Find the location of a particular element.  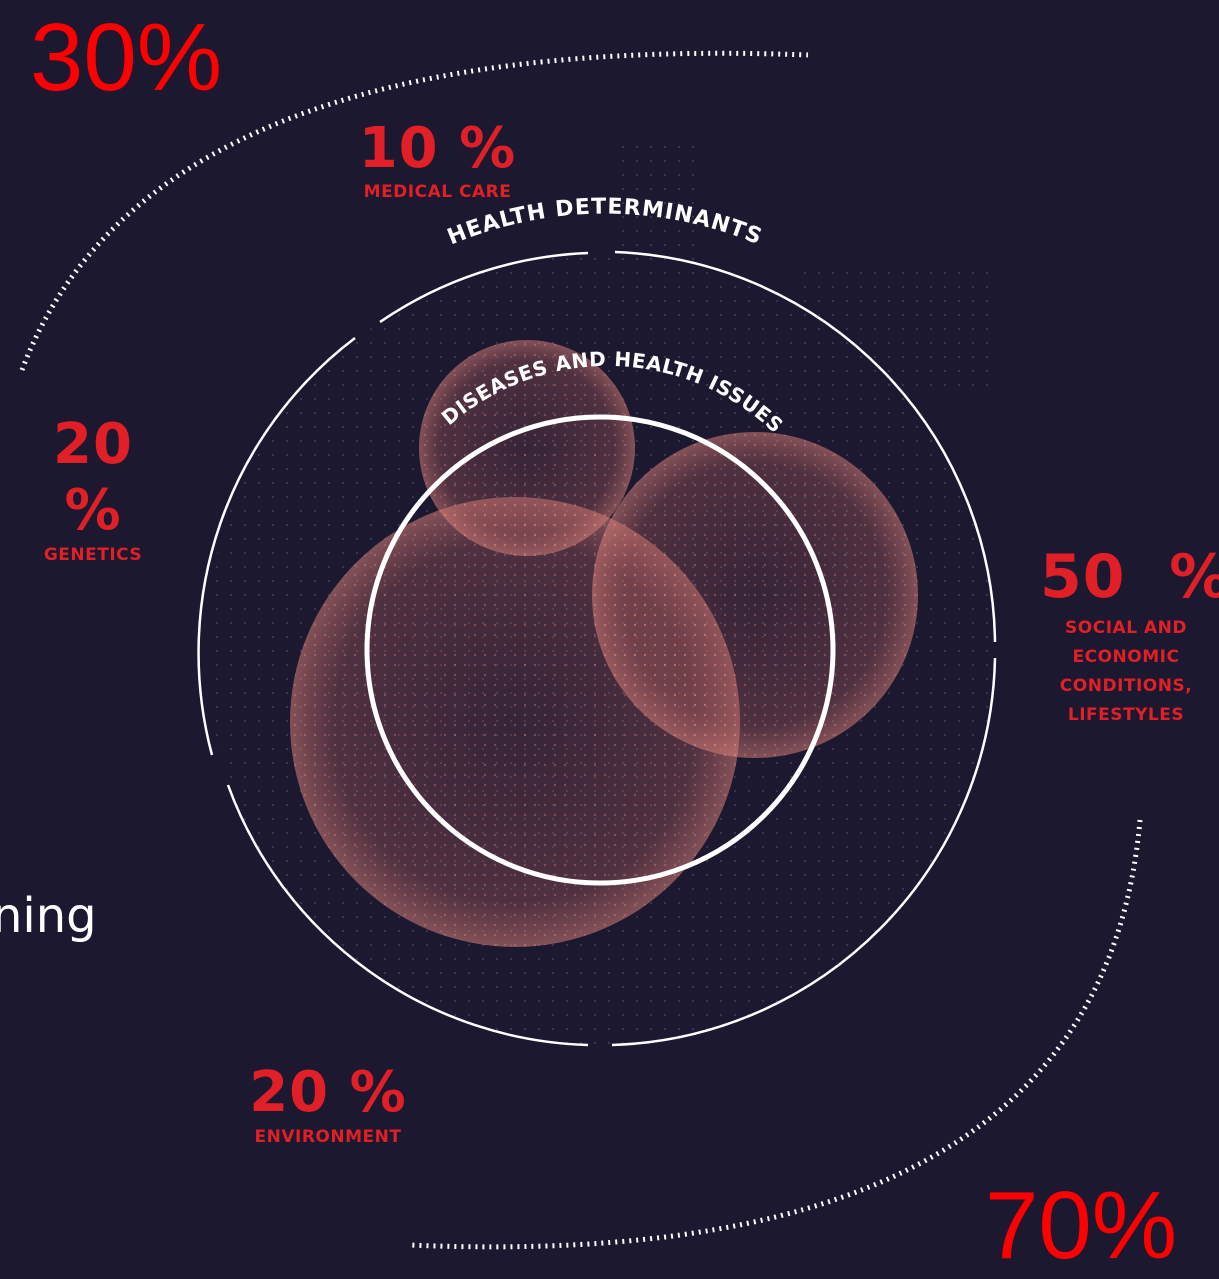

environment-label: 20 % ENVIRONMENT is located at coordinates (328, 1104).